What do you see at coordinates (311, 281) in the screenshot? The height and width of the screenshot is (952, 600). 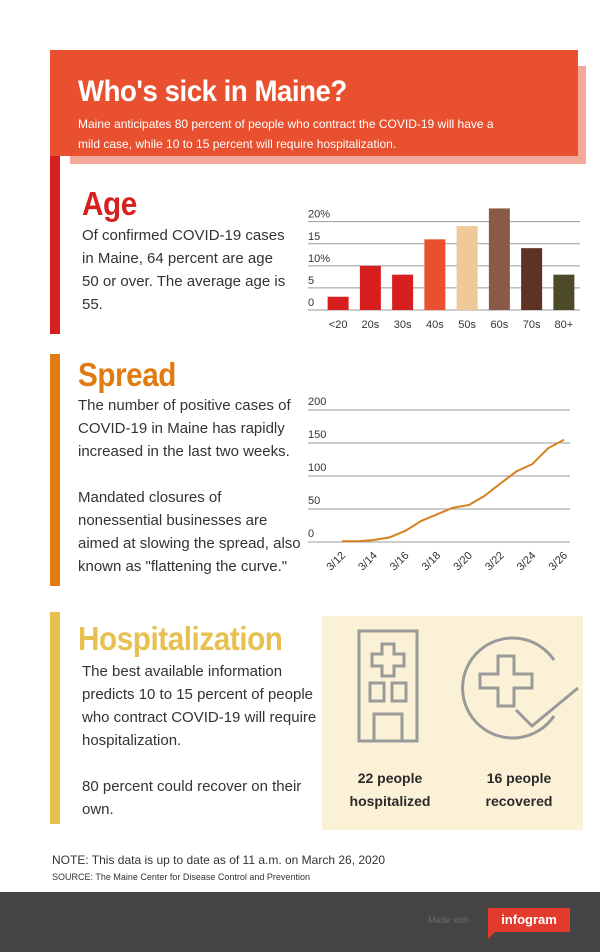 I see `age-ytick-label: 5` at bounding box center [311, 281].